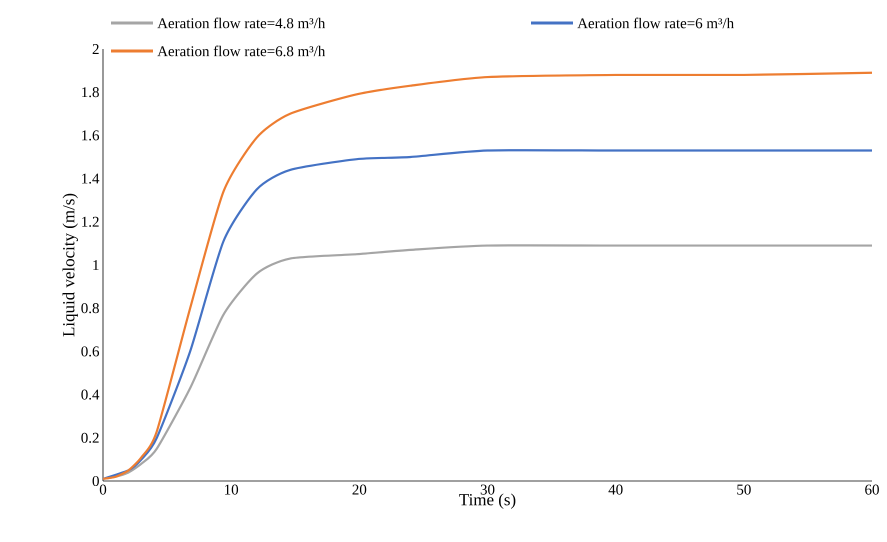 The height and width of the screenshot is (542, 887). I want to click on legend-label: Aeration flow rate=6.8 m³/h, so click(241, 51).